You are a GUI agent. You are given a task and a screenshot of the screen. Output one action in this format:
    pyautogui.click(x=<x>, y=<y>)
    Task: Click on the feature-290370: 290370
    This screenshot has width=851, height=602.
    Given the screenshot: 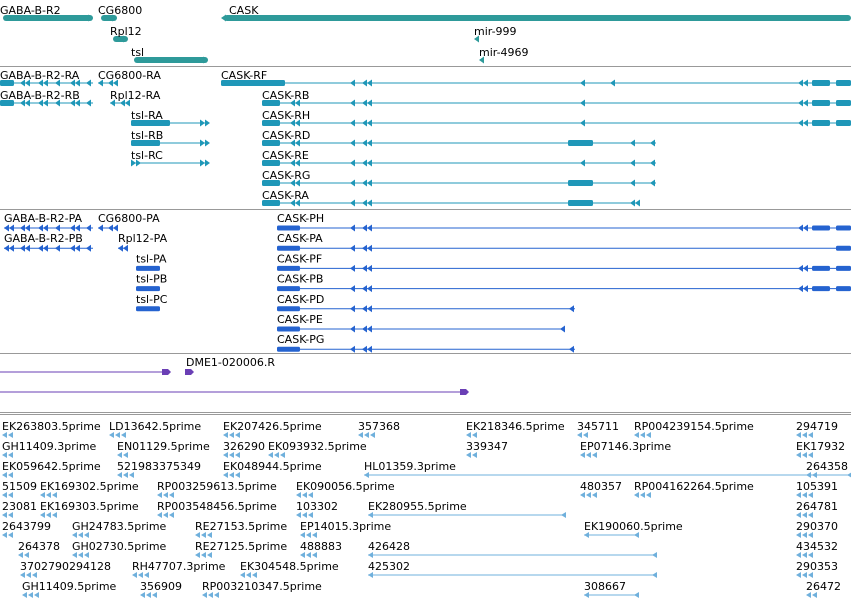 What is the action you would take?
    pyautogui.click(x=817, y=529)
    